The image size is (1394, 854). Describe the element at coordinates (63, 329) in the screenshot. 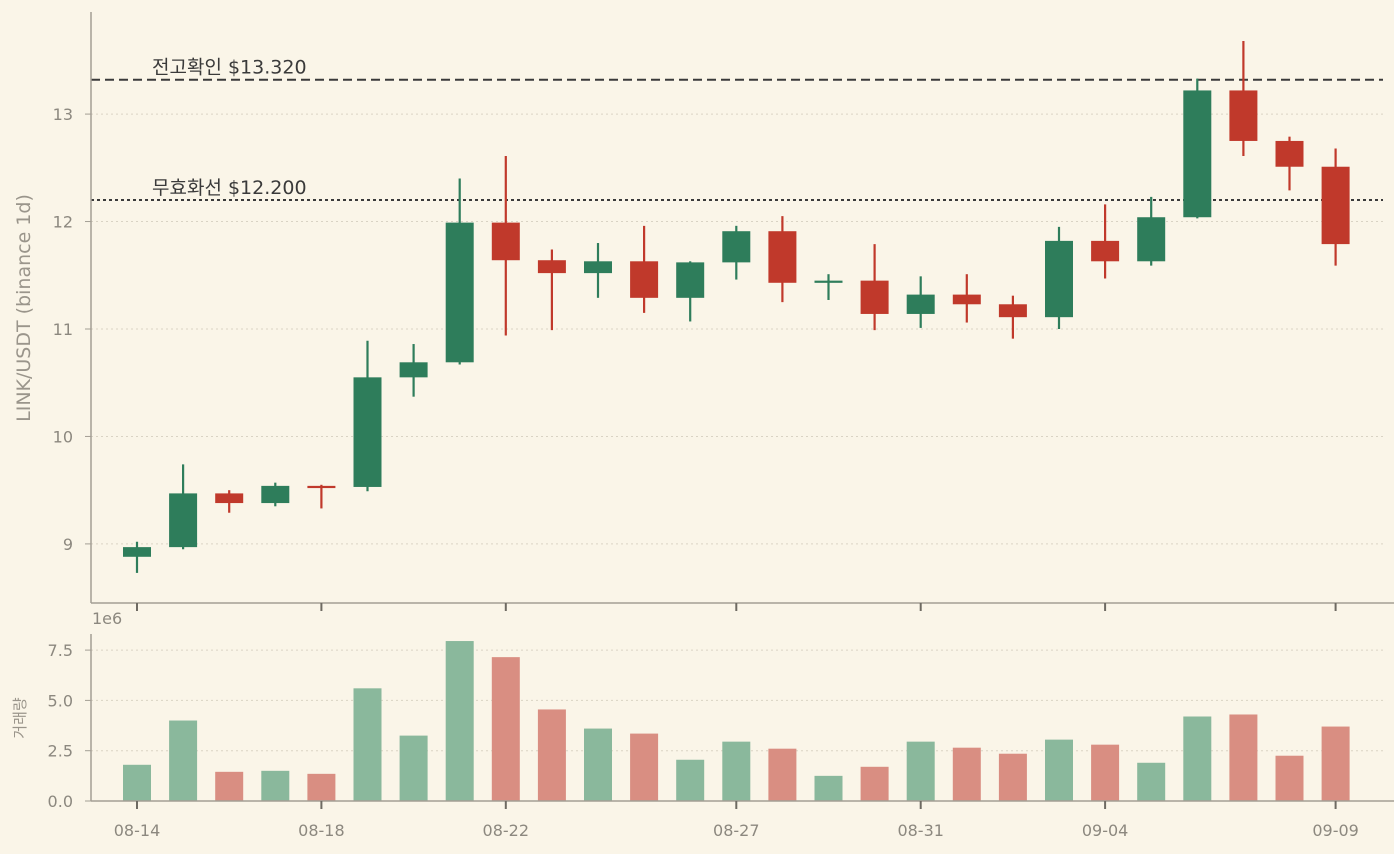

I see `price-y-tick-label: 11` at that location.